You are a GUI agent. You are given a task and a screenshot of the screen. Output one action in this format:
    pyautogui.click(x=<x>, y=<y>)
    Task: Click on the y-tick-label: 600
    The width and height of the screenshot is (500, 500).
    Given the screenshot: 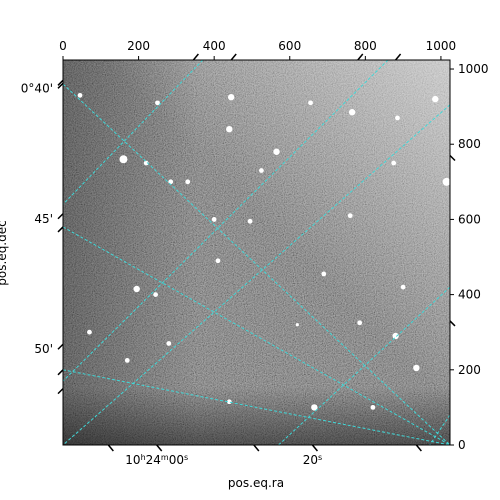 What is the action you would take?
    pyautogui.click(x=469, y=219)
    